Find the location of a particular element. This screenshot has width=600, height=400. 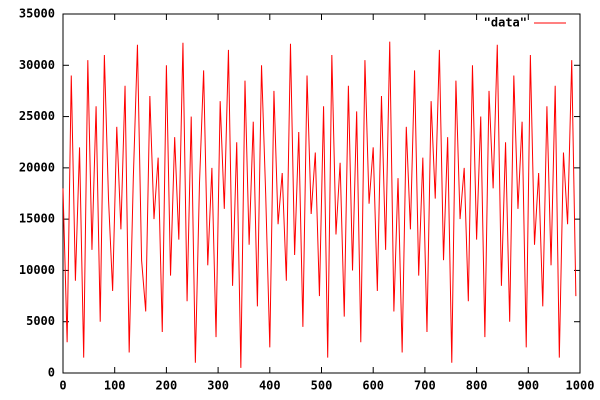

x-tick-label: 200 is located at coordinates (167, 386).